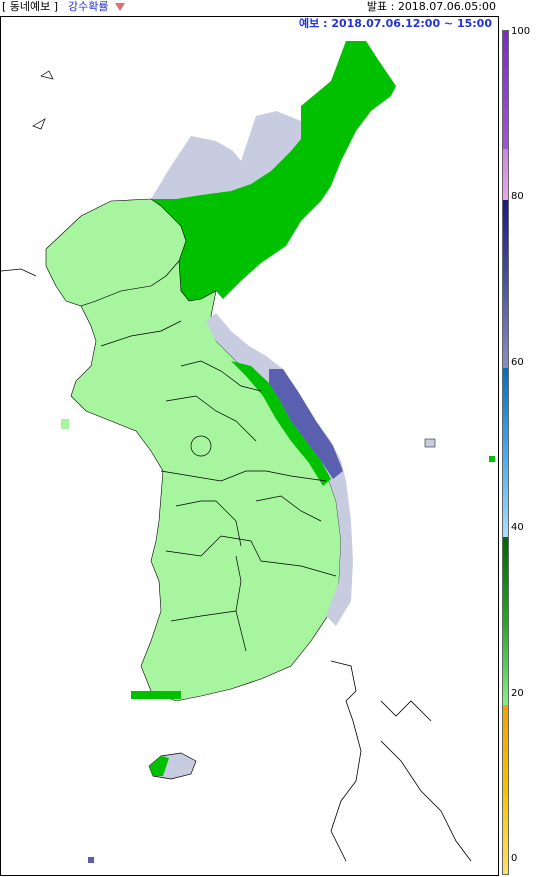 This screenshot has height=877, width=536. I want to click on south-coast-green, so click(156, 695).